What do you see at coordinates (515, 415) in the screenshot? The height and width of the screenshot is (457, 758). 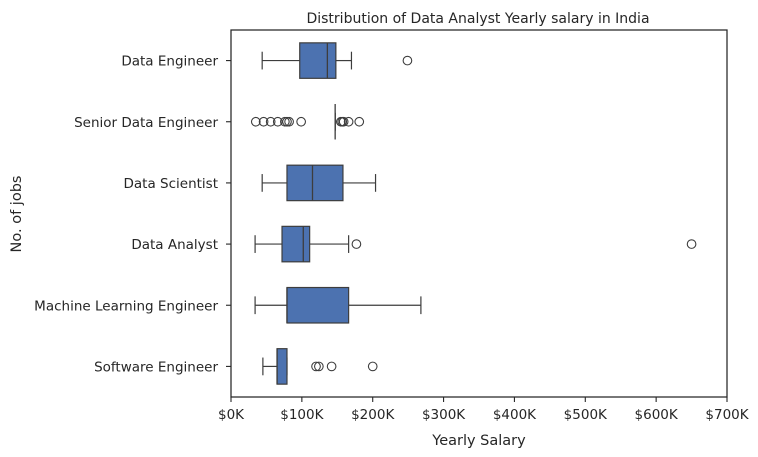 I see `x-tick-label: $400K` at bounding box center [515, 415].